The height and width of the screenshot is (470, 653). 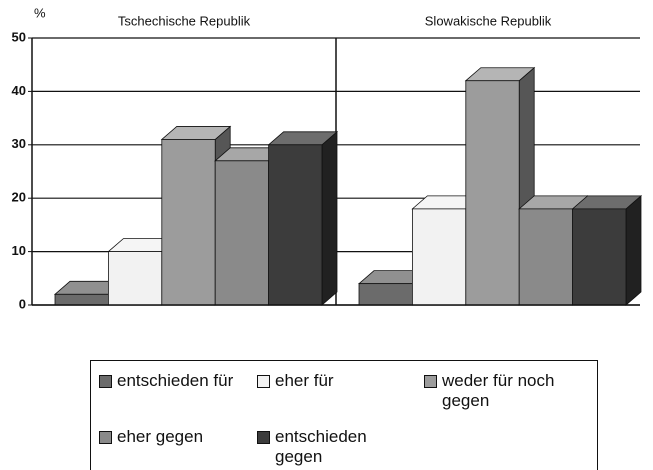 I want to click on legend-label: entschieden gegen, so click(x=321, y=446).